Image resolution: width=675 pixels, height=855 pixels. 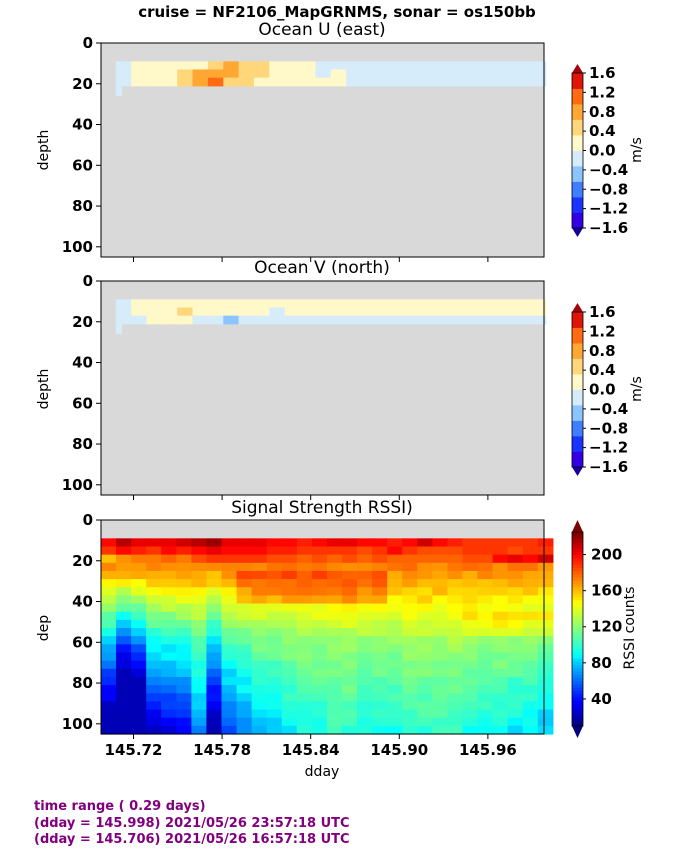 What do you see at coordinates (602, 112) in the screenshot?
I see `colorbar-tick-label: 0.8` at bounding box center [602, 112].